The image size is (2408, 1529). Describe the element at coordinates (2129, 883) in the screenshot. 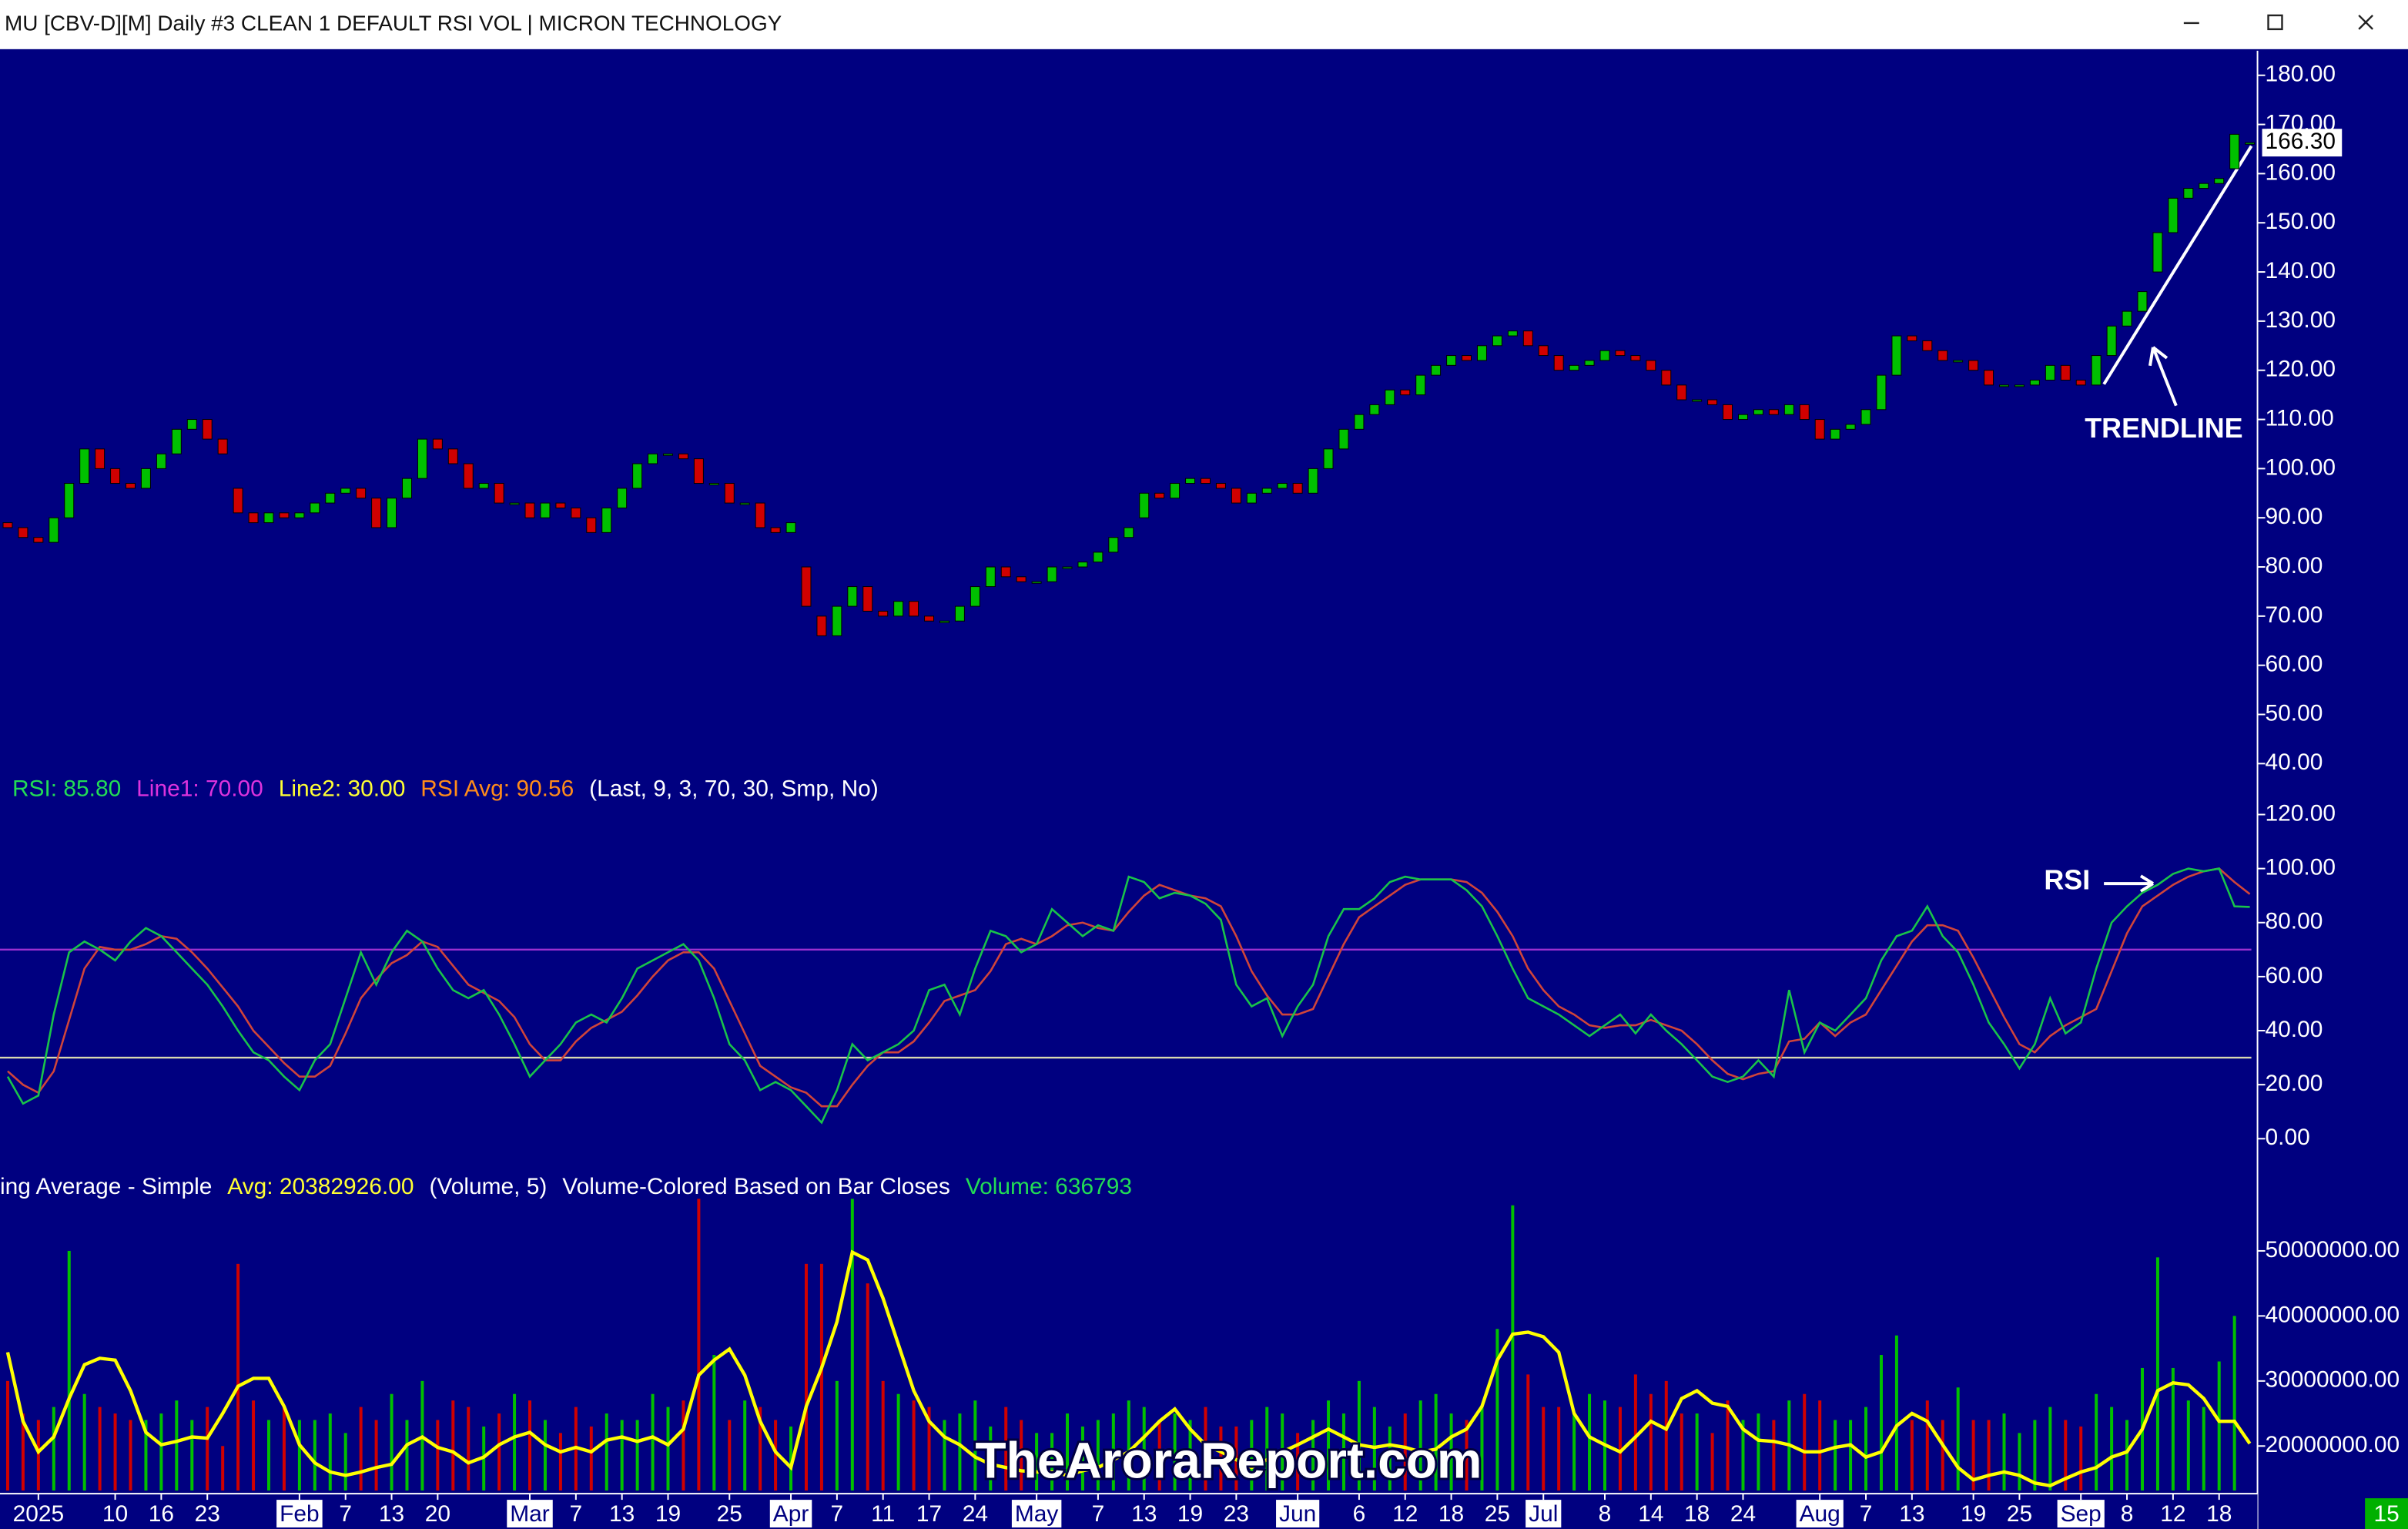

I see `rsi-arrow` at that location.